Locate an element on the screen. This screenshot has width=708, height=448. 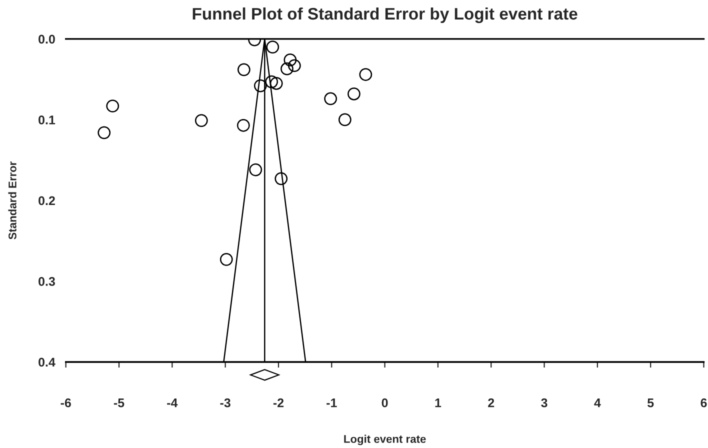
x-tick-label: -1 is located at coordinates (331, 403).